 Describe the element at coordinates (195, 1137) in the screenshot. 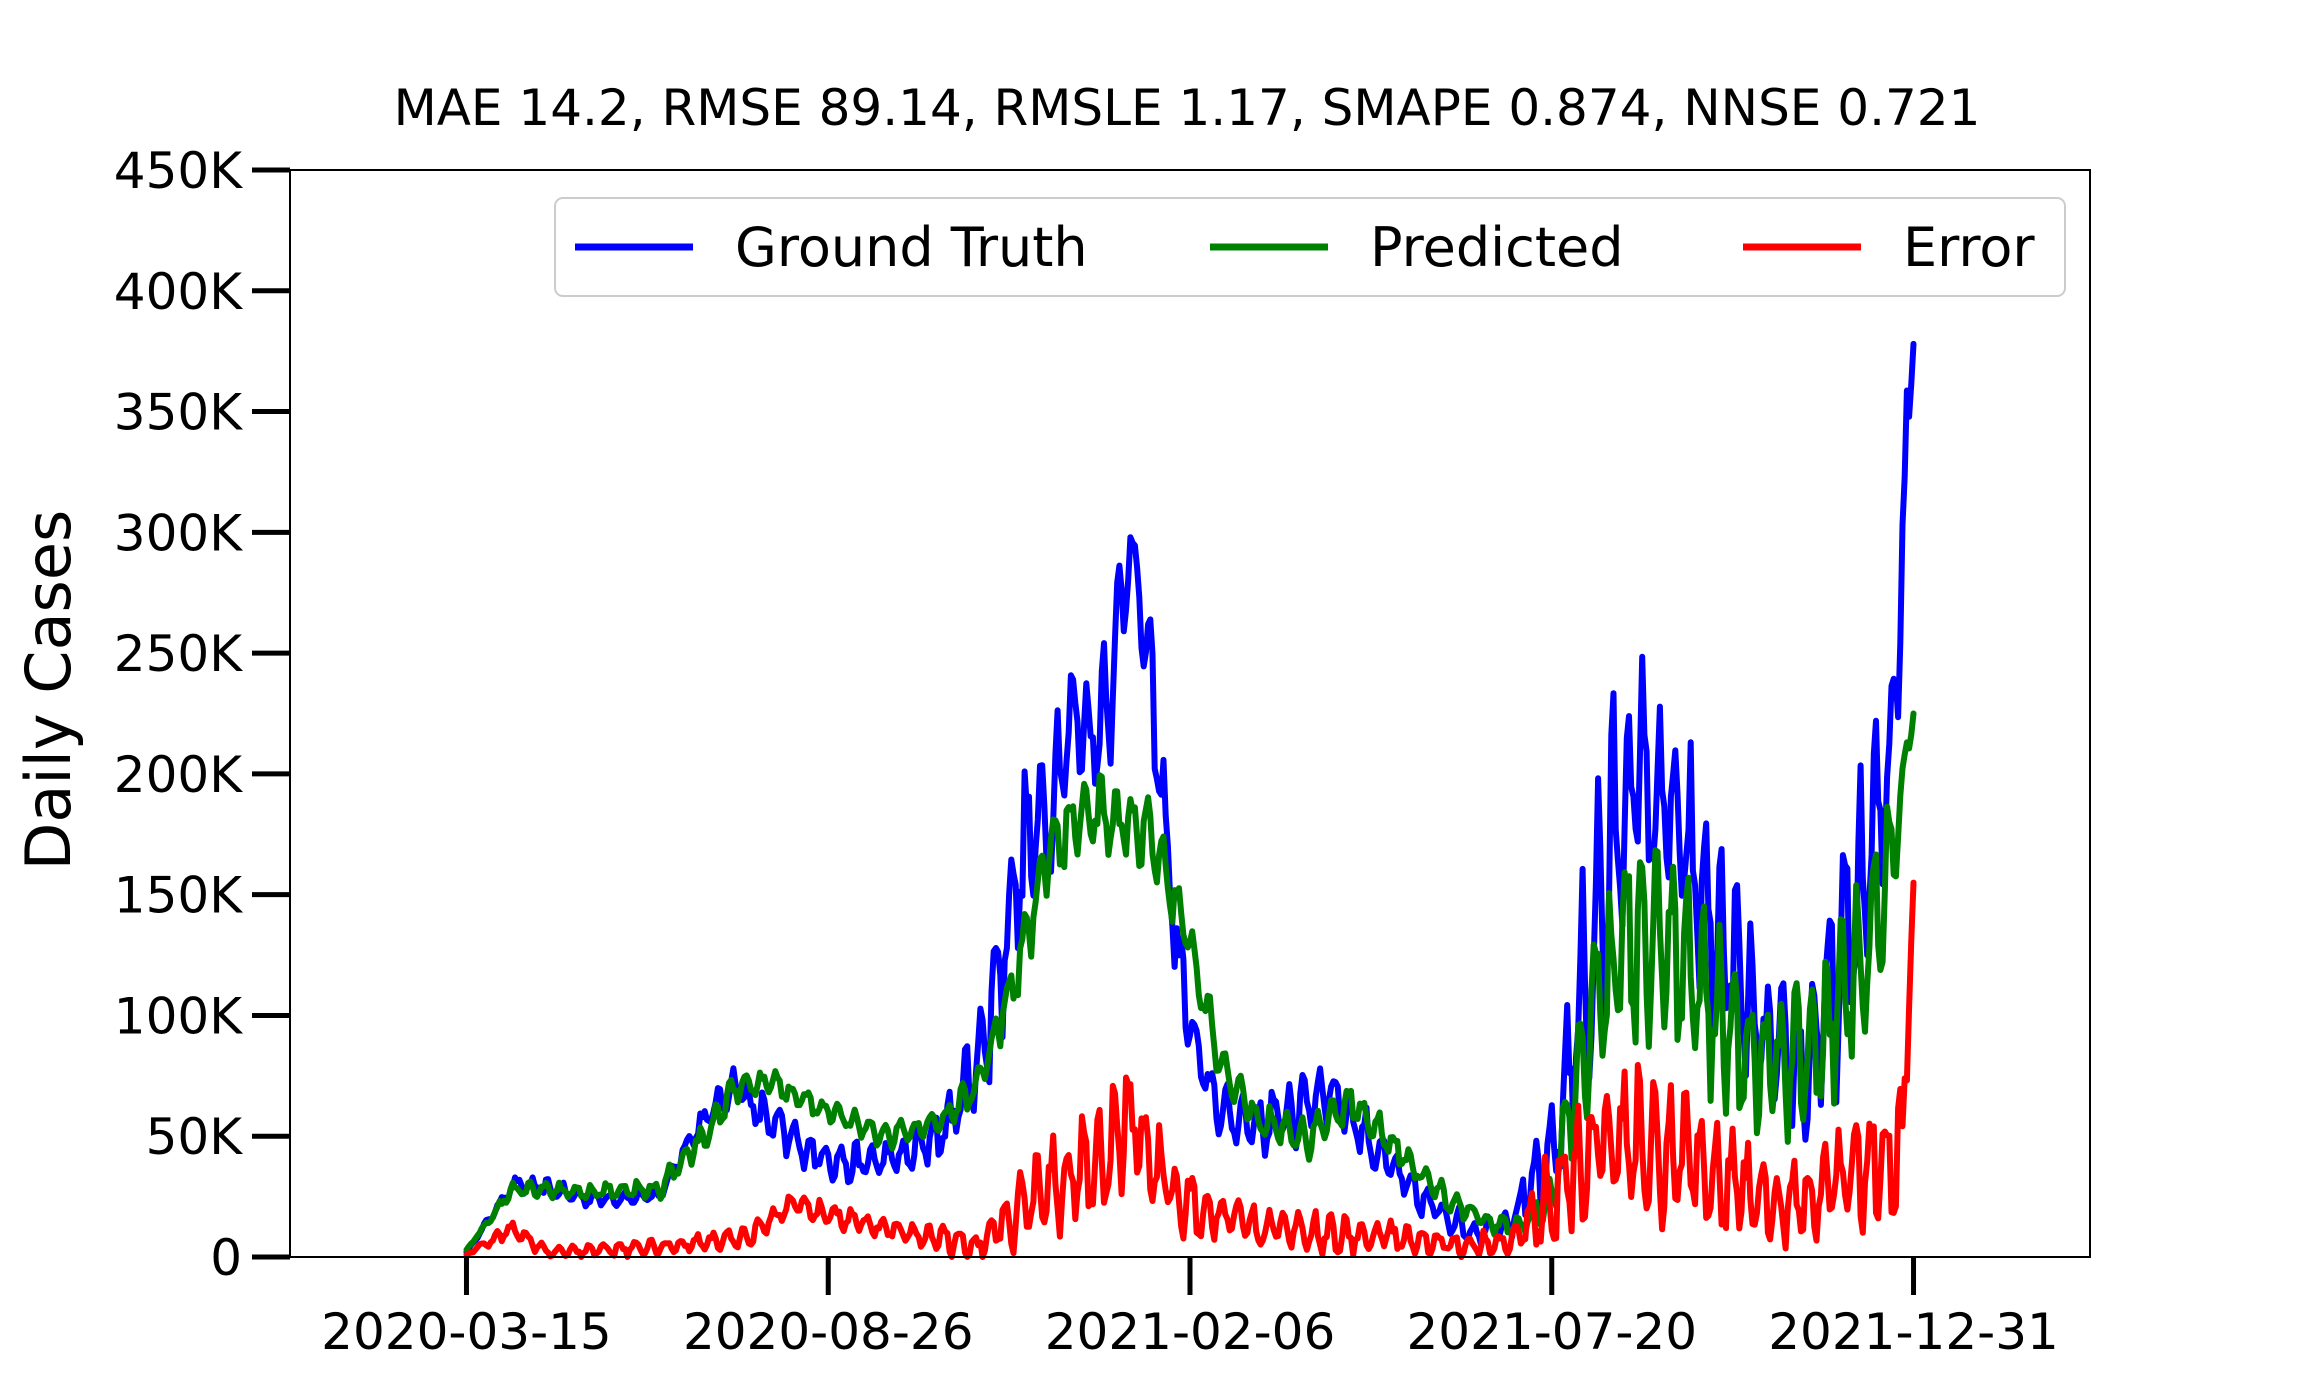

I see `y-tick-label: 50K` at that location.